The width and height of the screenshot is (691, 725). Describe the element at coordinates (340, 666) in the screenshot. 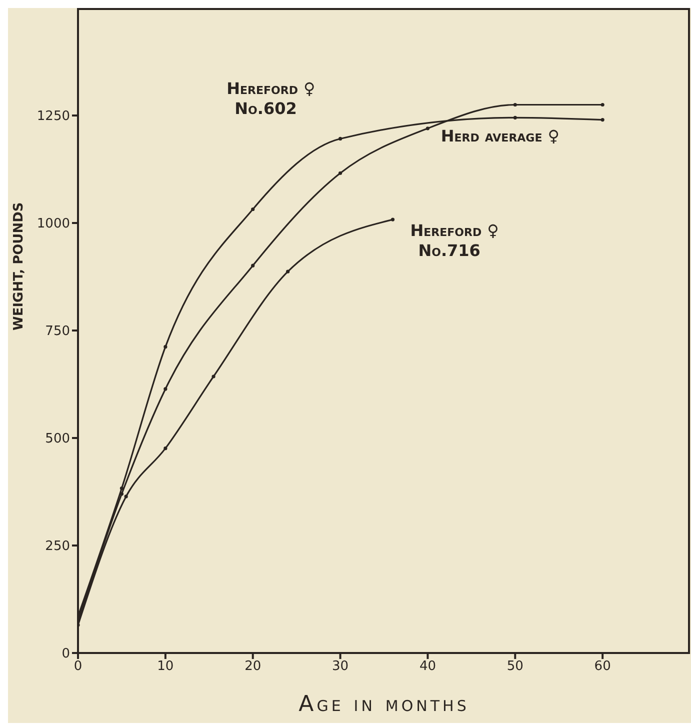

I see `x-tick-label: 30` at that location.